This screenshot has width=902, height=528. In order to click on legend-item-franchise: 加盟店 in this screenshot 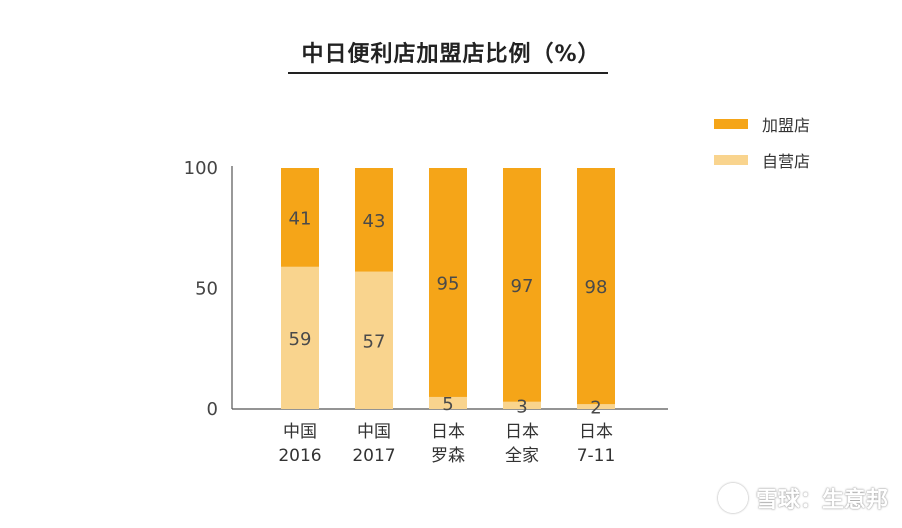, I will do `click(762, 124)`.